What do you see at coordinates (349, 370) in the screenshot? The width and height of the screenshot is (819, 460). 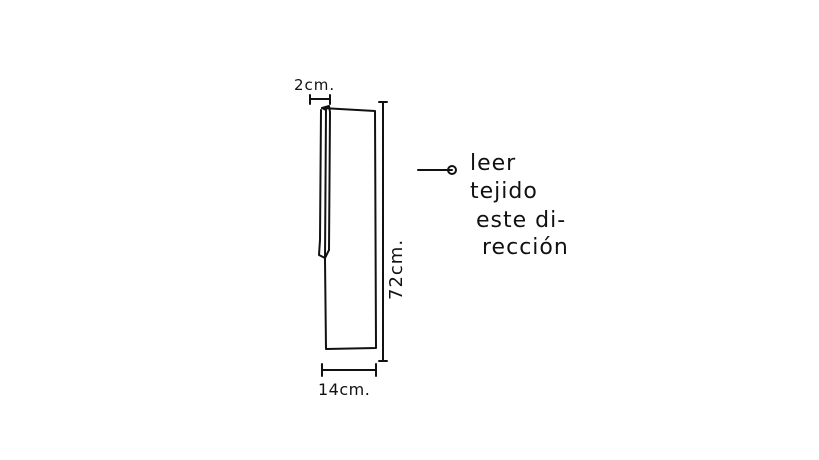 I see `bottom-dimension-line` at bounding box center [349, 370].